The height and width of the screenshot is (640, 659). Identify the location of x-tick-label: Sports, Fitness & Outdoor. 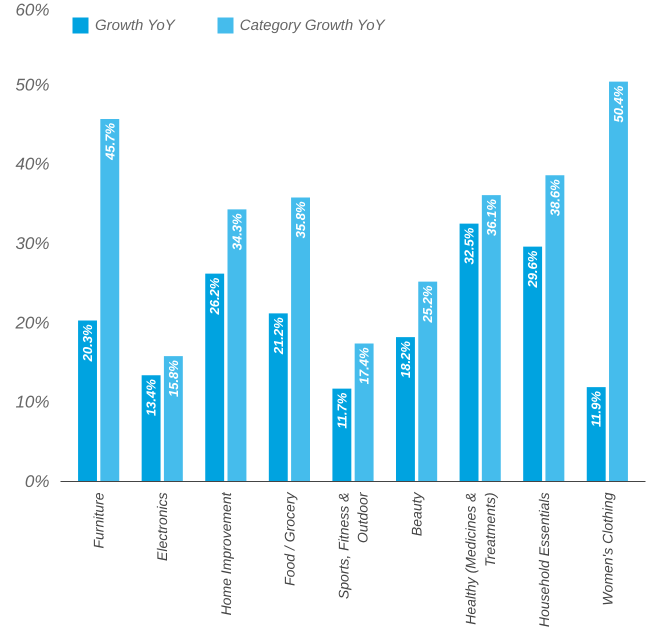
(353, 545).